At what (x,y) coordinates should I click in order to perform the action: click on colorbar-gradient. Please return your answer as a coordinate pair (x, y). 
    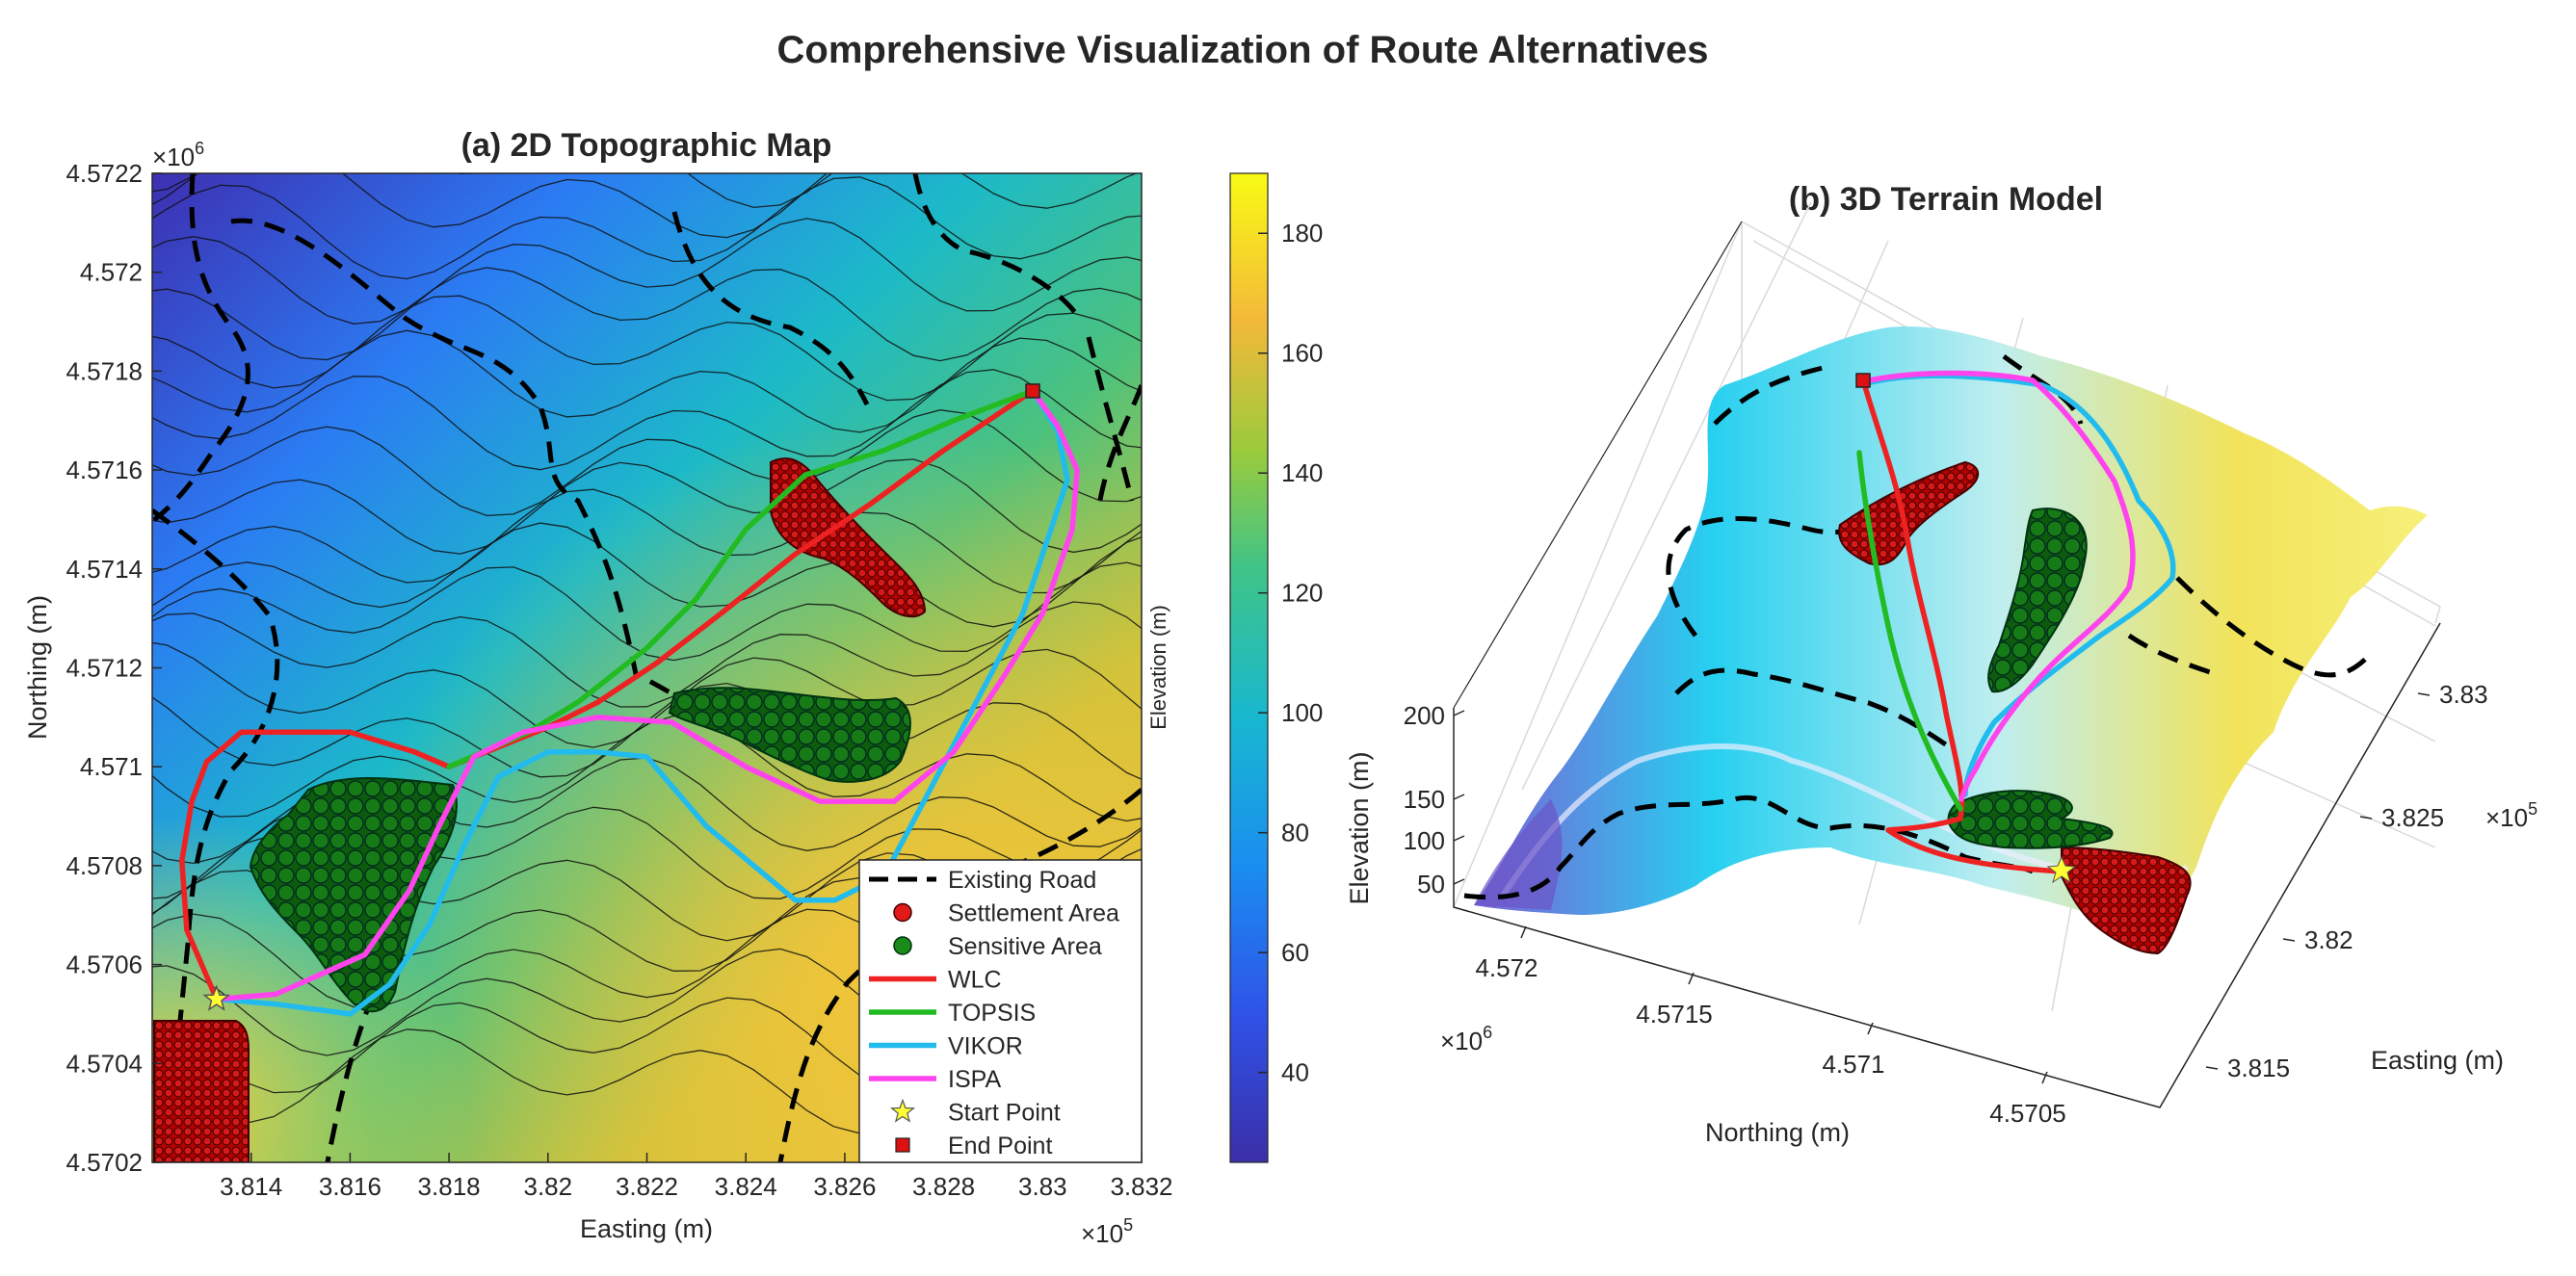
    Looking at the image, I should click on (1249, 667).